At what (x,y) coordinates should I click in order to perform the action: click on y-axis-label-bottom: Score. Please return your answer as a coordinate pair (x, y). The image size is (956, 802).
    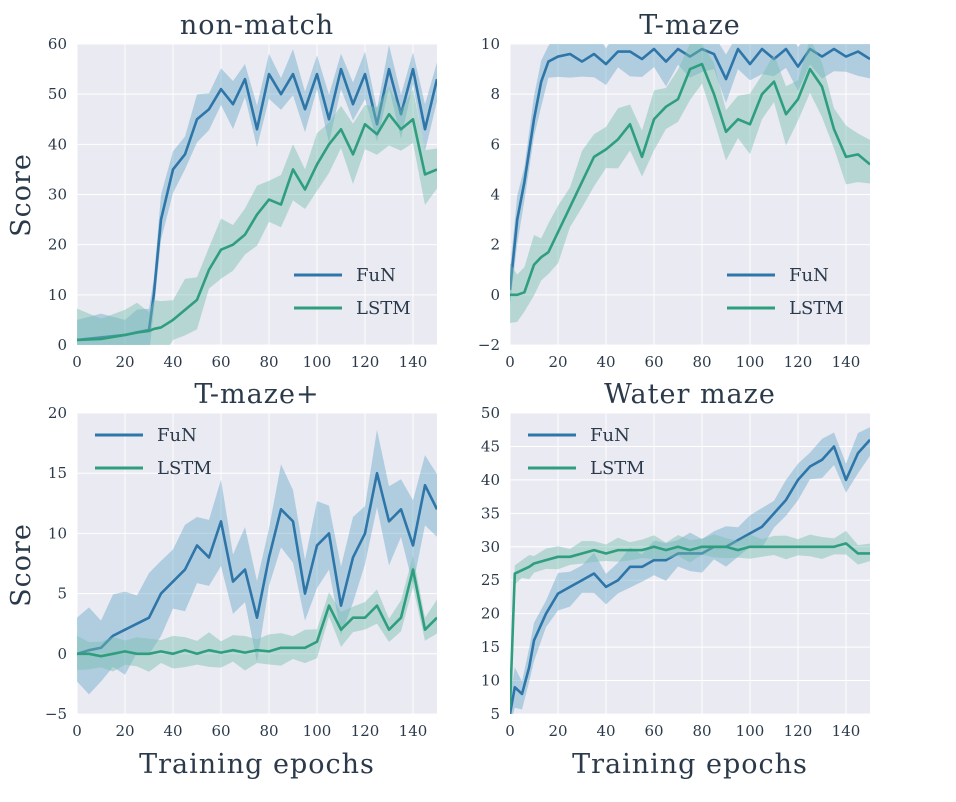
    Looking at the image, I should click on (21, 565).